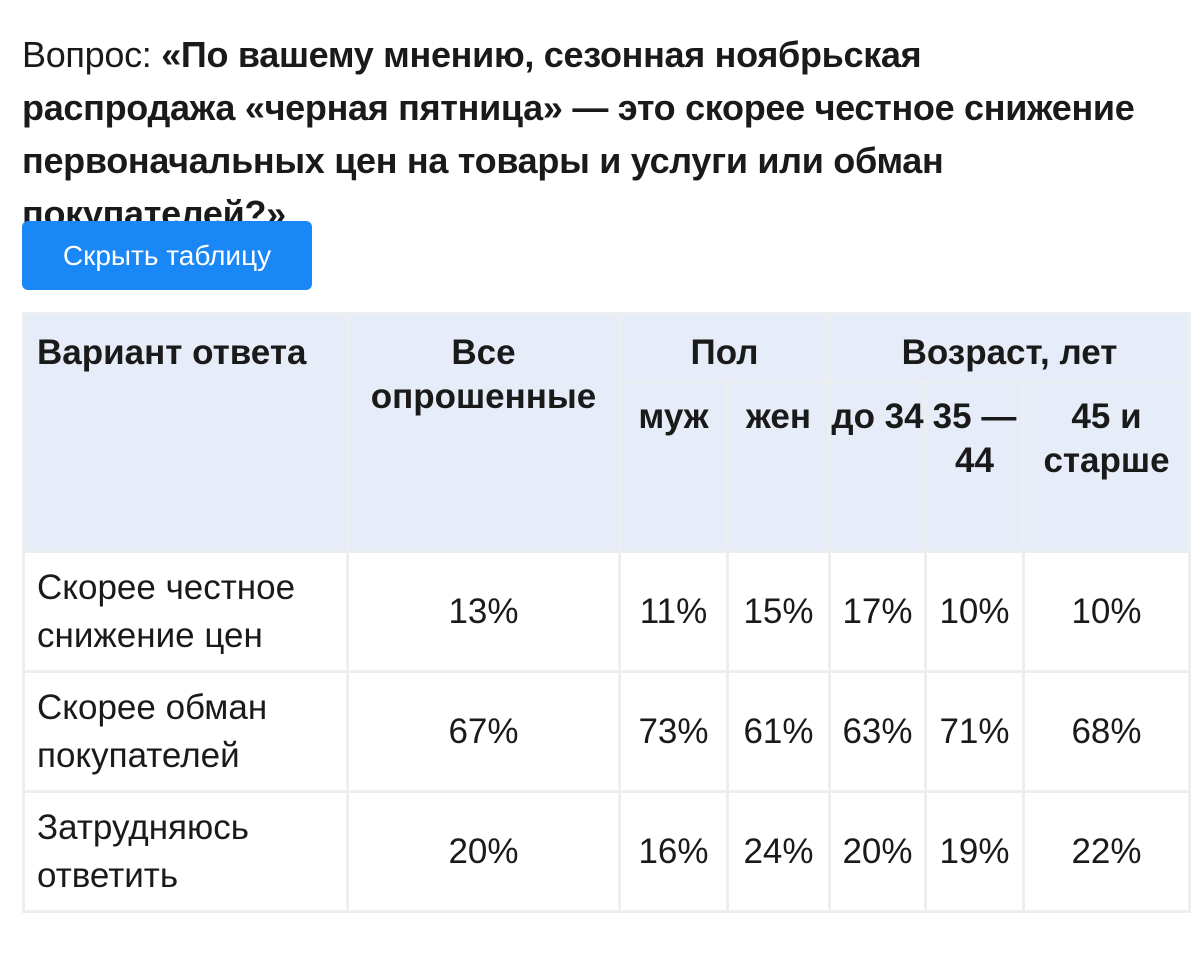  Describe the element at coordinates (877, 851) in the screenshot. I see `cell-age-under-34: 20%` at that location.